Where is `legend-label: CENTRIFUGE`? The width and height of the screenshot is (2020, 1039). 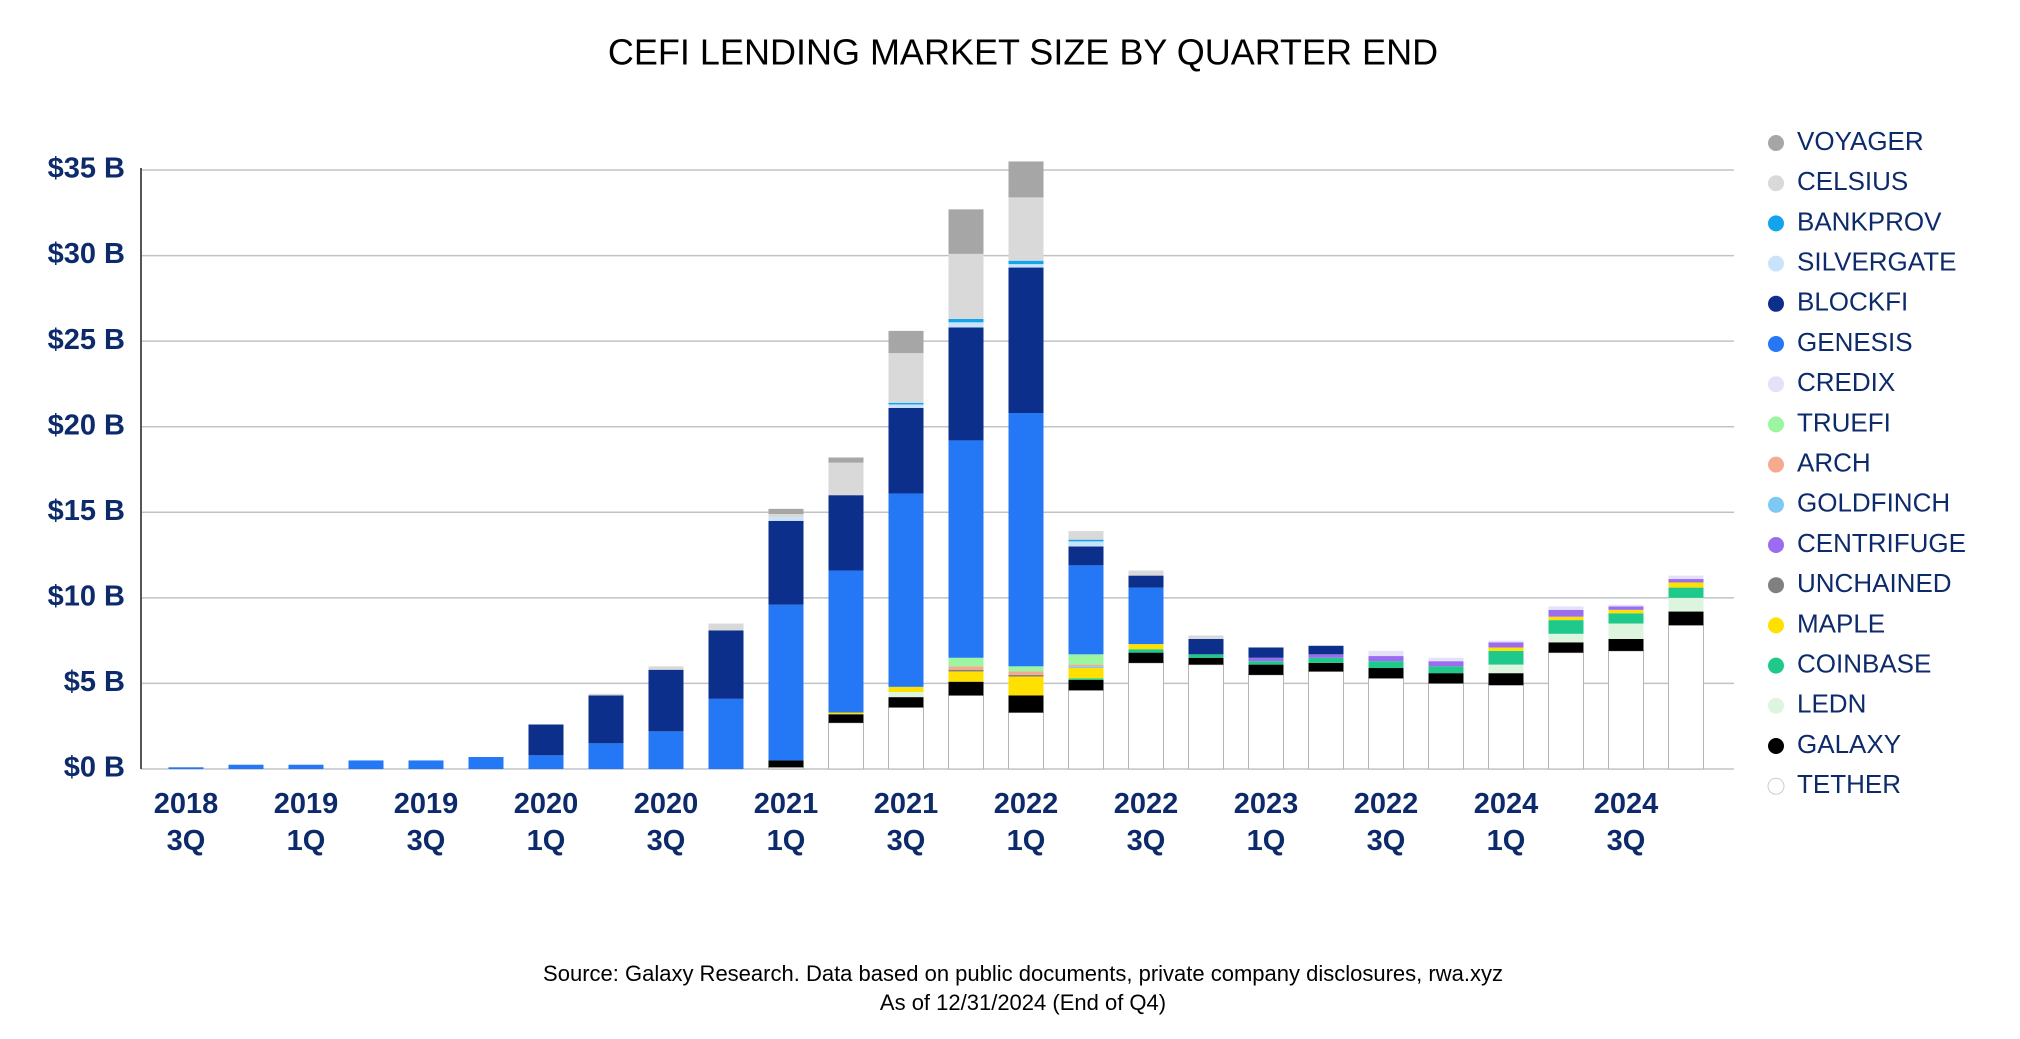
legend-label: CENTRIFUGE is located at coordinates (1881, 543).